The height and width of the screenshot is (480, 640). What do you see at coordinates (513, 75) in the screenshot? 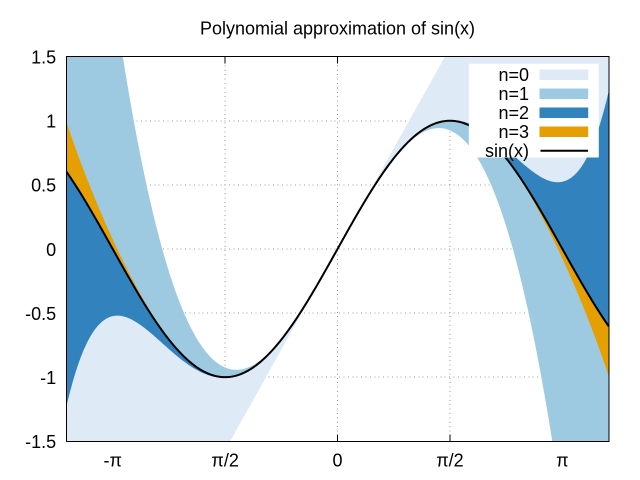
I see `svg-text: n=0` at bounding box center [513, 75].